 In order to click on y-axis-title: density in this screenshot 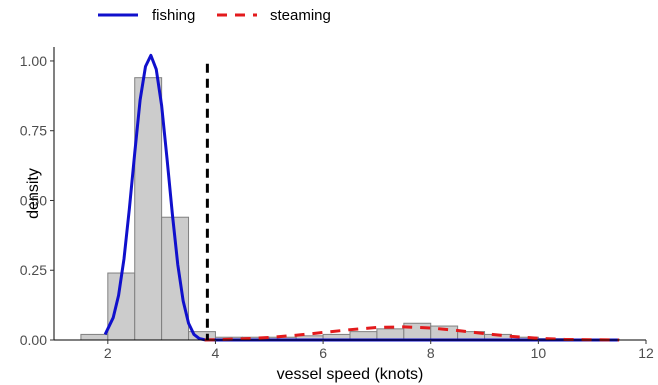, I will do `click(33, 193)`.